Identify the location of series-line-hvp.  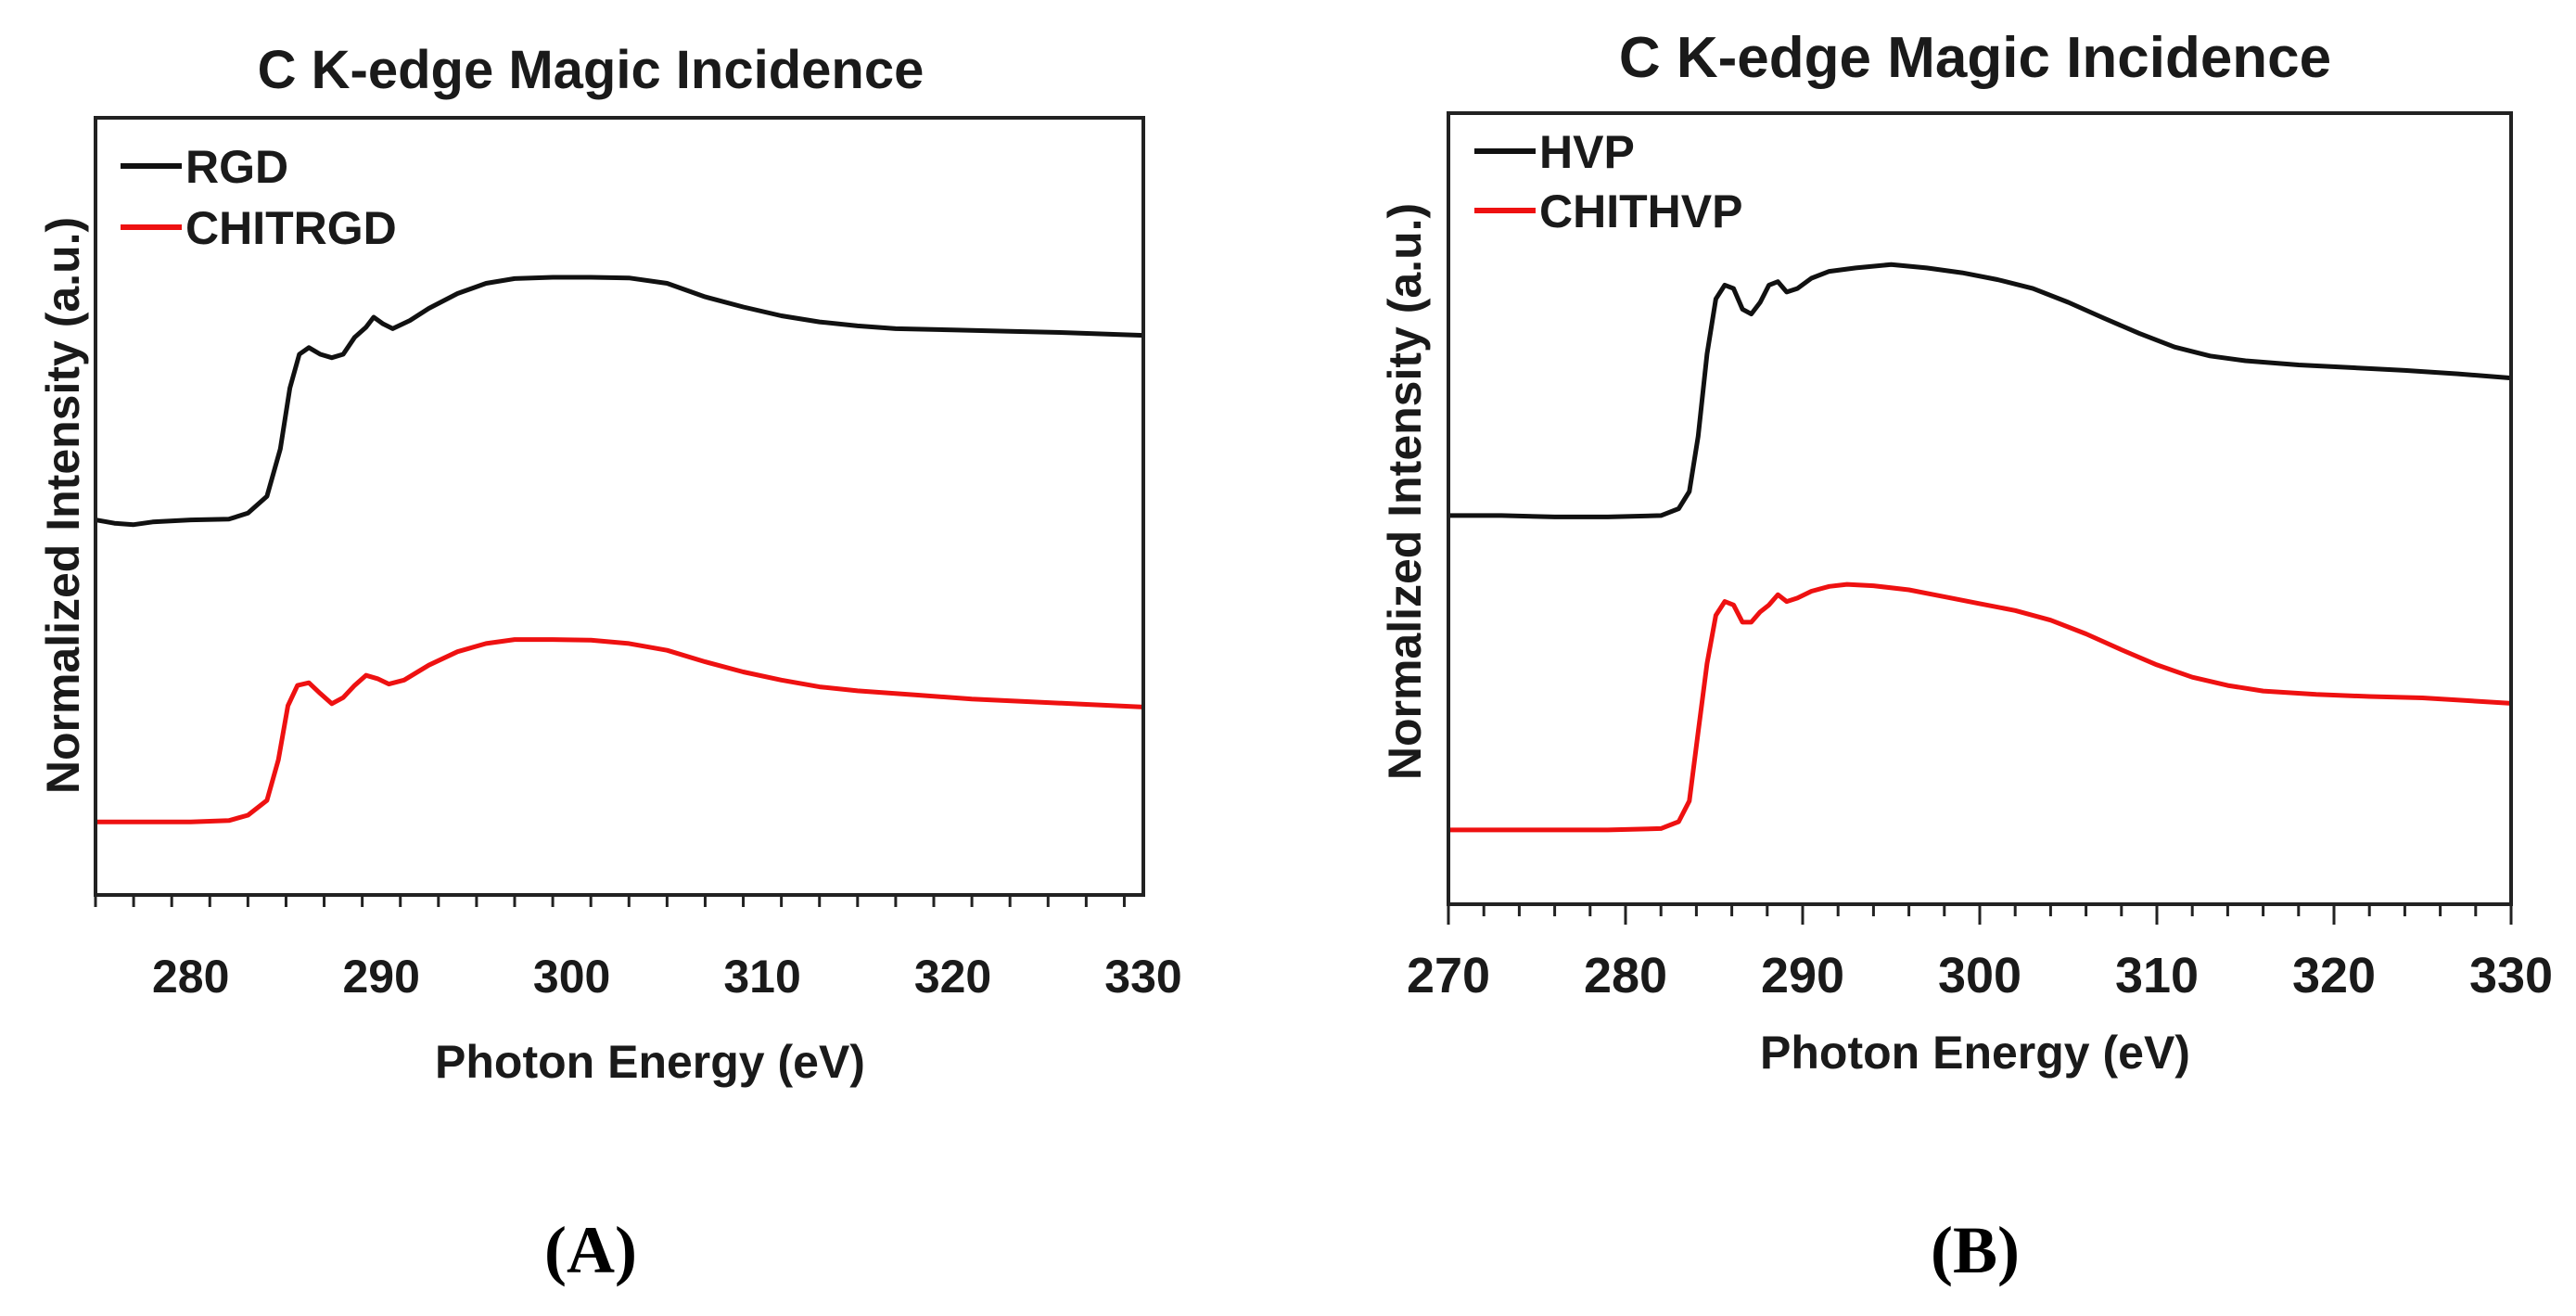
(1980, 390).